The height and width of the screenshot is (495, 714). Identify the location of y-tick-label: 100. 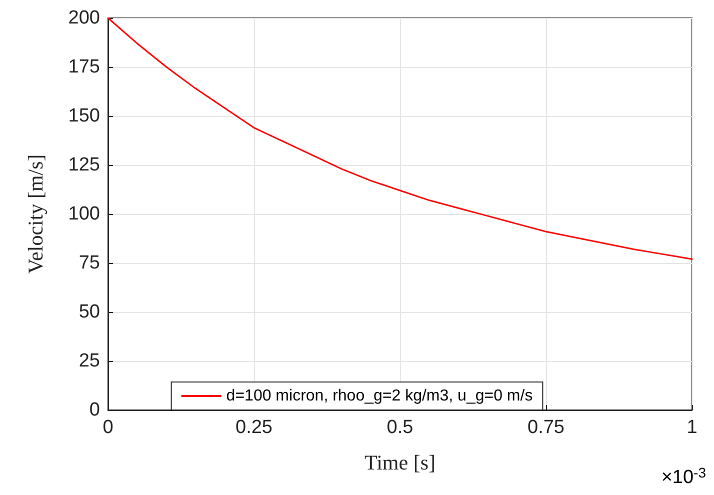
(84, 214).